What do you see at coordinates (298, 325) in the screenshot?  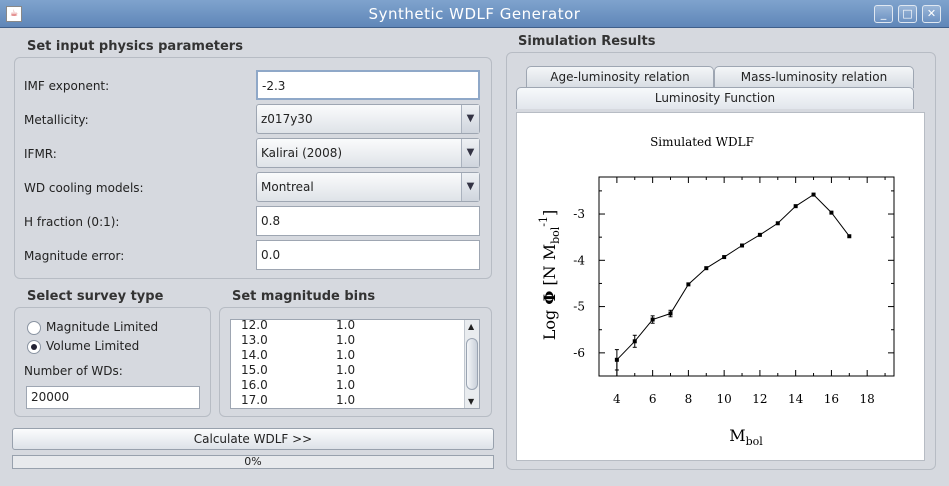 I see `list-item: 12.0 1.0` at bounding box center [298, 325].